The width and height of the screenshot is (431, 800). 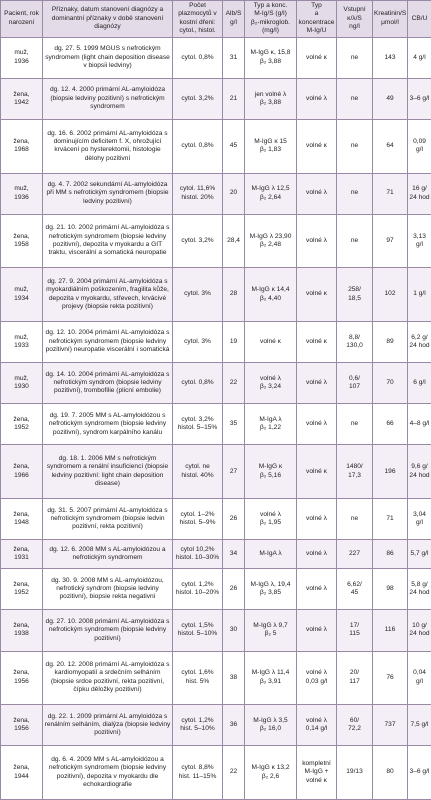 I want to click on table-cell: 30, so click(x=233, y=630).